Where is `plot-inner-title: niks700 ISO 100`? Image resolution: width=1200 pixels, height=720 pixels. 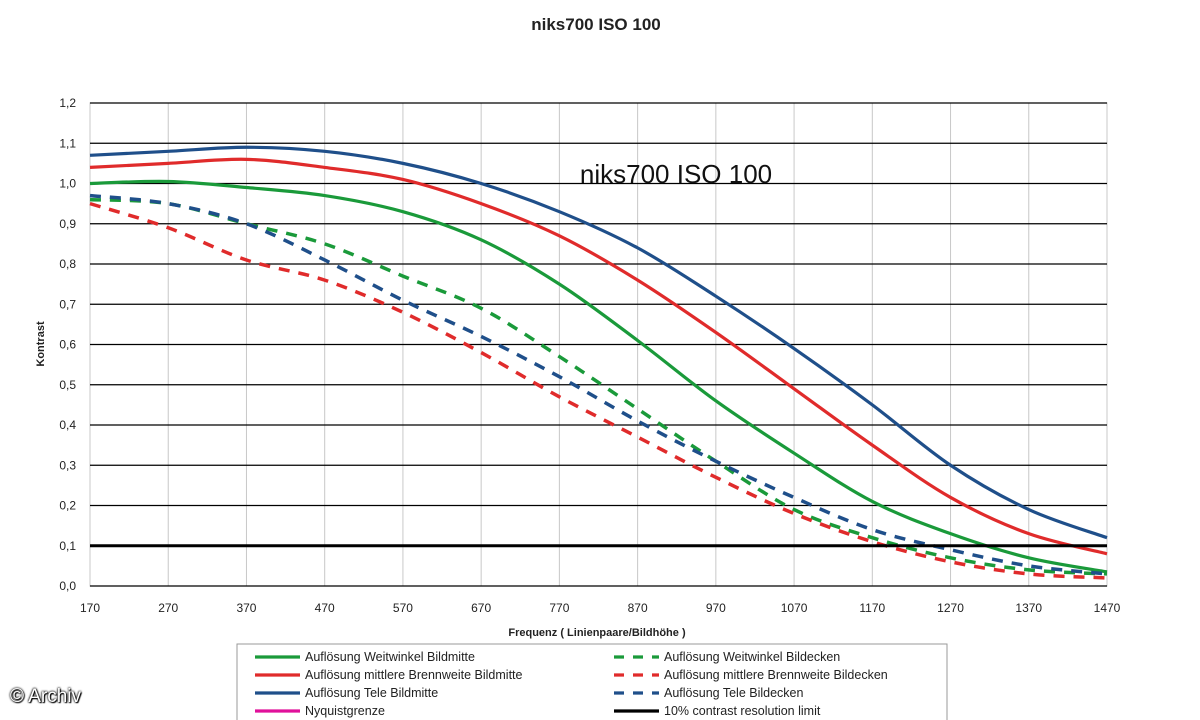
plot-inner-title: niks700 ISO 100 is located at coordinates (676, 174).